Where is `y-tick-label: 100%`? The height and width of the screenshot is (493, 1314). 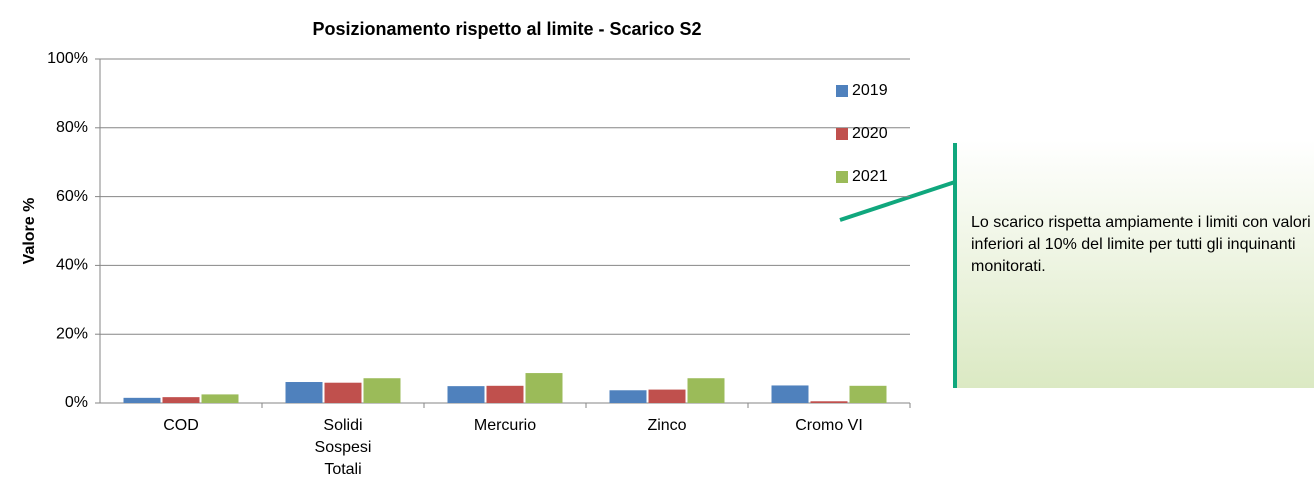
y-tick-label: 100% is located at coordinates (67, 58).